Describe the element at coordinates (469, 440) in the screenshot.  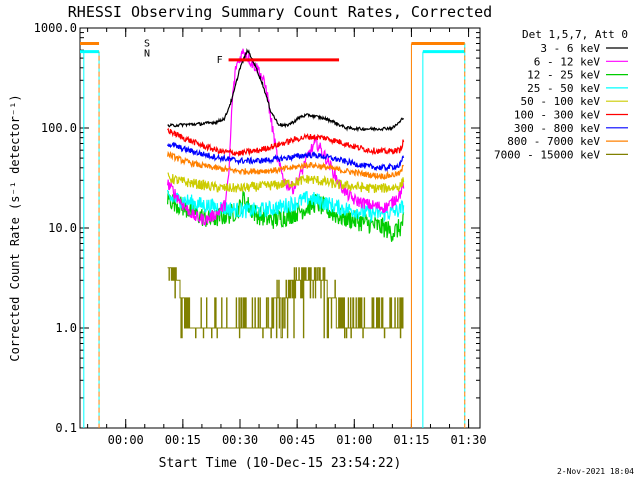
I see `x-tick-label: 01:30` at that location.